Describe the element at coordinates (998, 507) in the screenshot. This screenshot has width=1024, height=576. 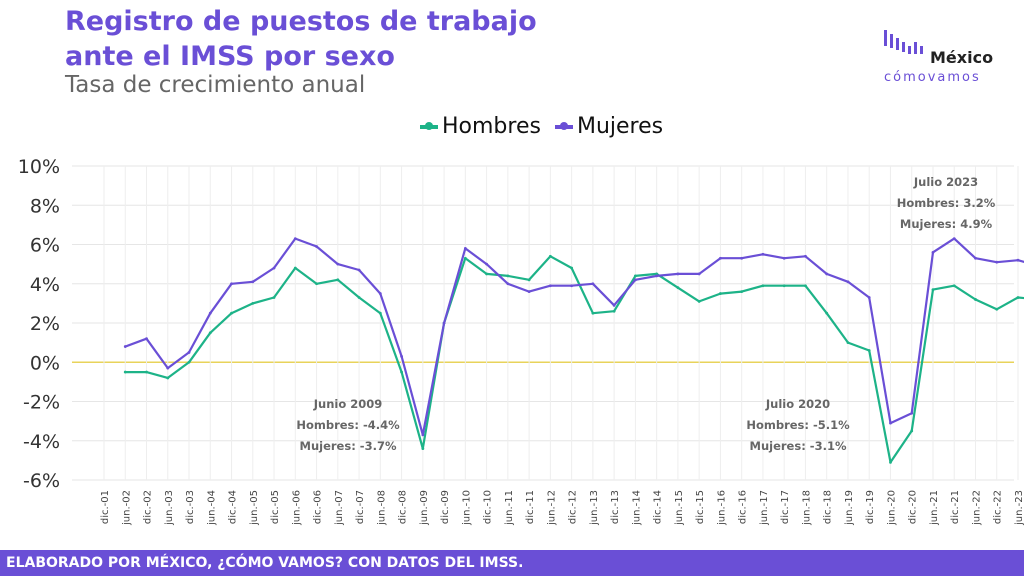
I see `x-tick-label: dic.-22` at that location.